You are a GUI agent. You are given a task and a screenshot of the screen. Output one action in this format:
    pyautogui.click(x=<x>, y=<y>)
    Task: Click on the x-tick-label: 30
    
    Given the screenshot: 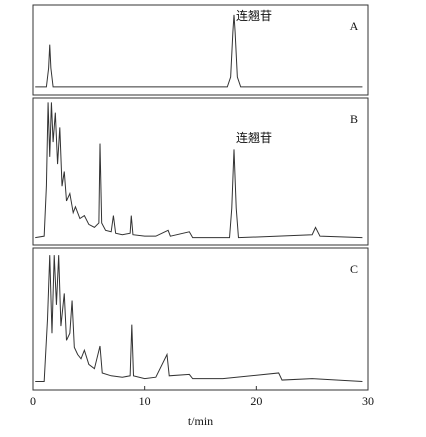 What is the action you would take?
    pyautogui.click(x=368, y=401)
    